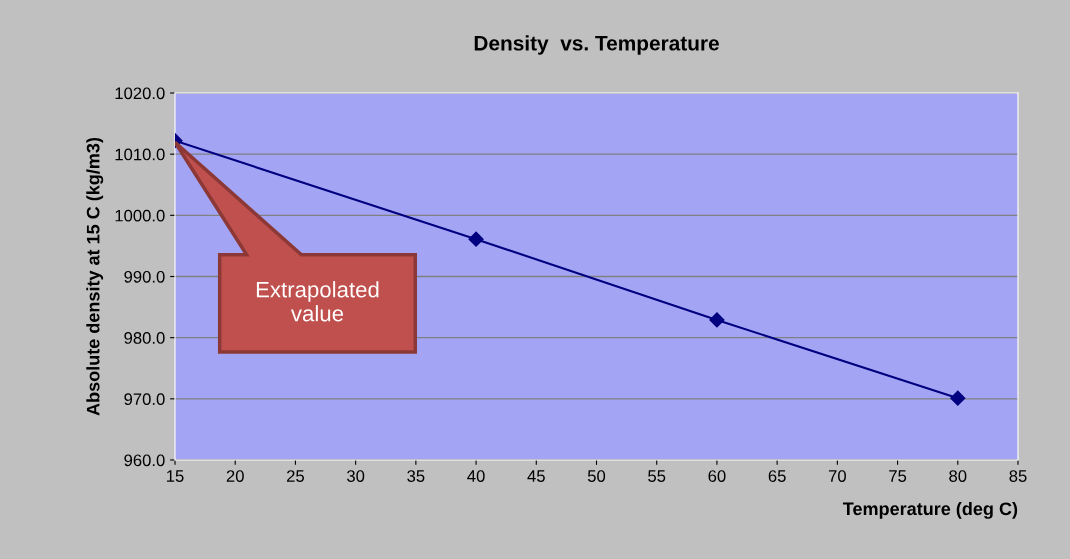  Describe the element at coordinates (140, 93) in the screenshot. I see `y-tick-label: 1020.0` at that location.